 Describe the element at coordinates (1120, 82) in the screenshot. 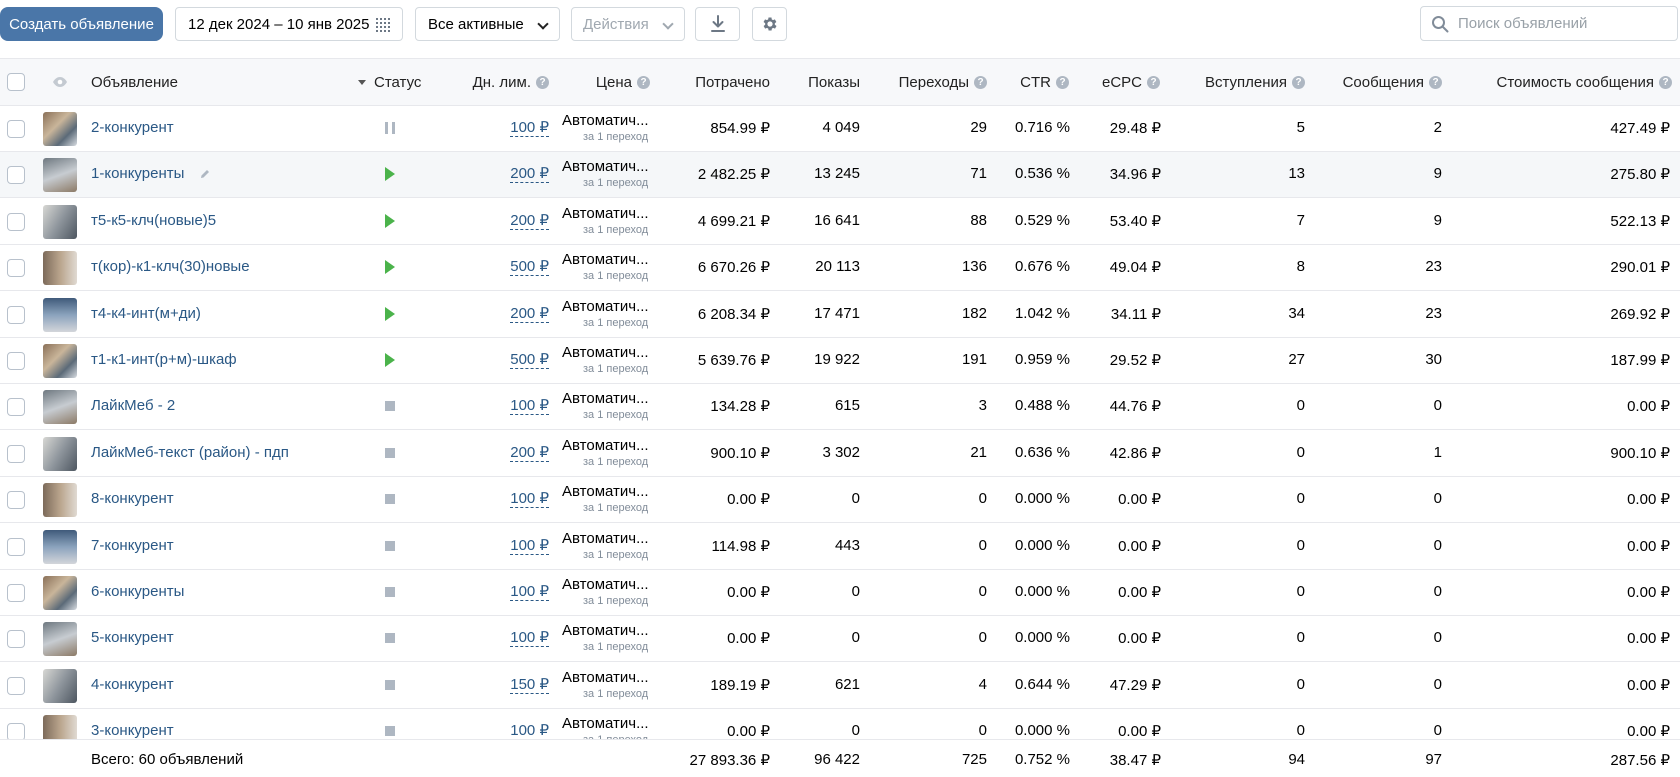

I see `column-ecpc: eCPC?` at that location.